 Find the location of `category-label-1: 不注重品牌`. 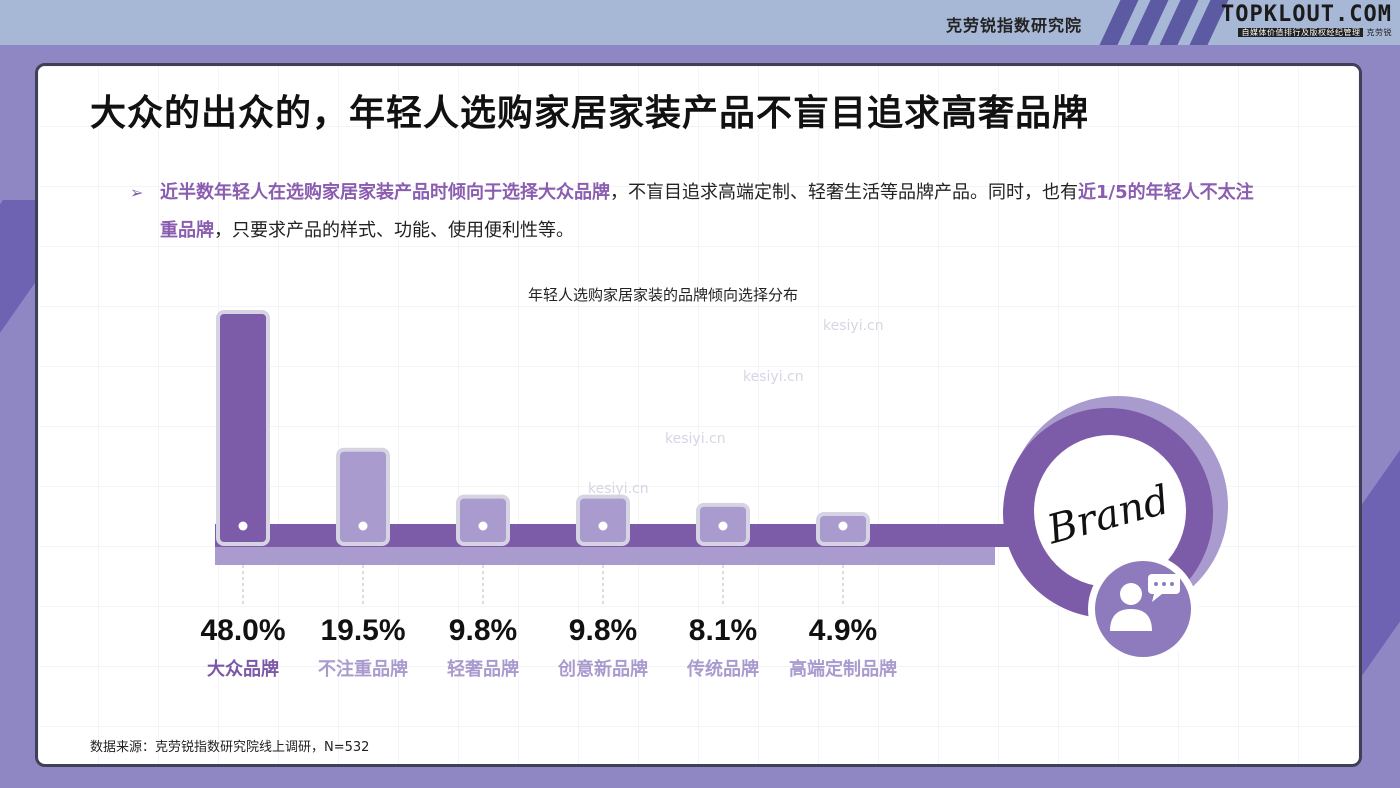

category-label-1: 不注重品牌 is located at coordinates (363, 669).